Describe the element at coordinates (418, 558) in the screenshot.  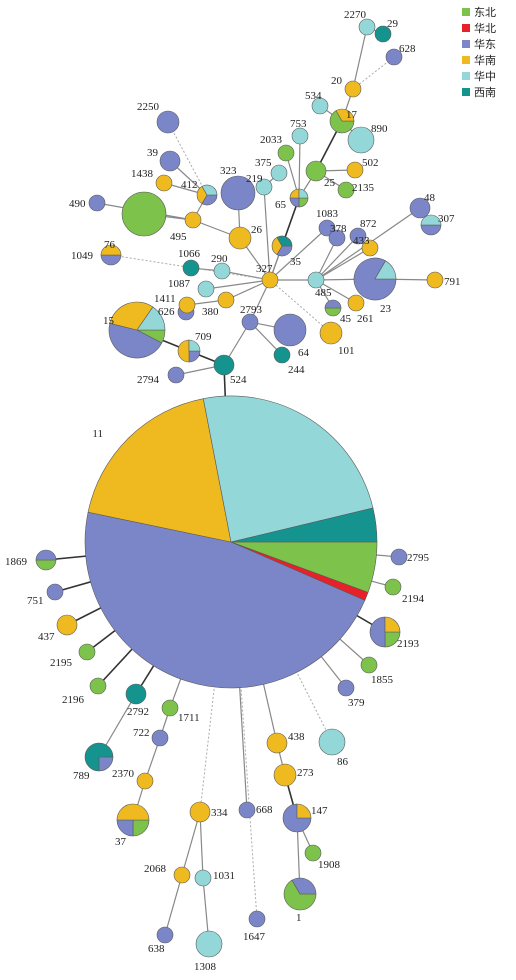
I see `node-label-2795: 2795` at that location.